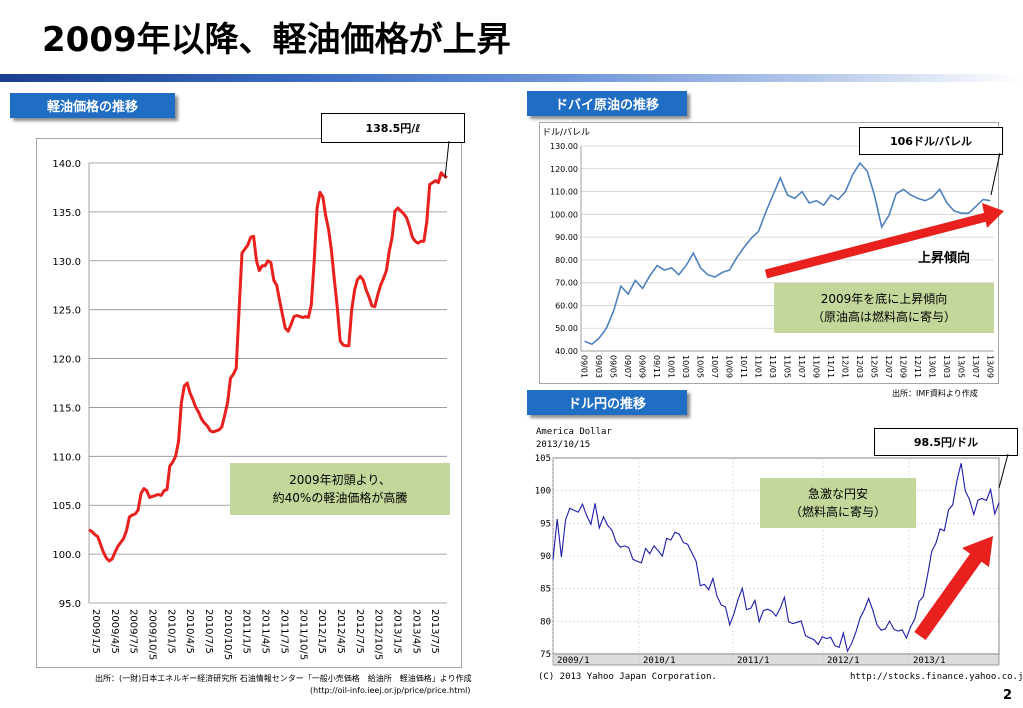  What do you see at coordinates (70, 604) in the screenshot?
I see `y-tick-label: 95.0` at bounding box center [70, 604].